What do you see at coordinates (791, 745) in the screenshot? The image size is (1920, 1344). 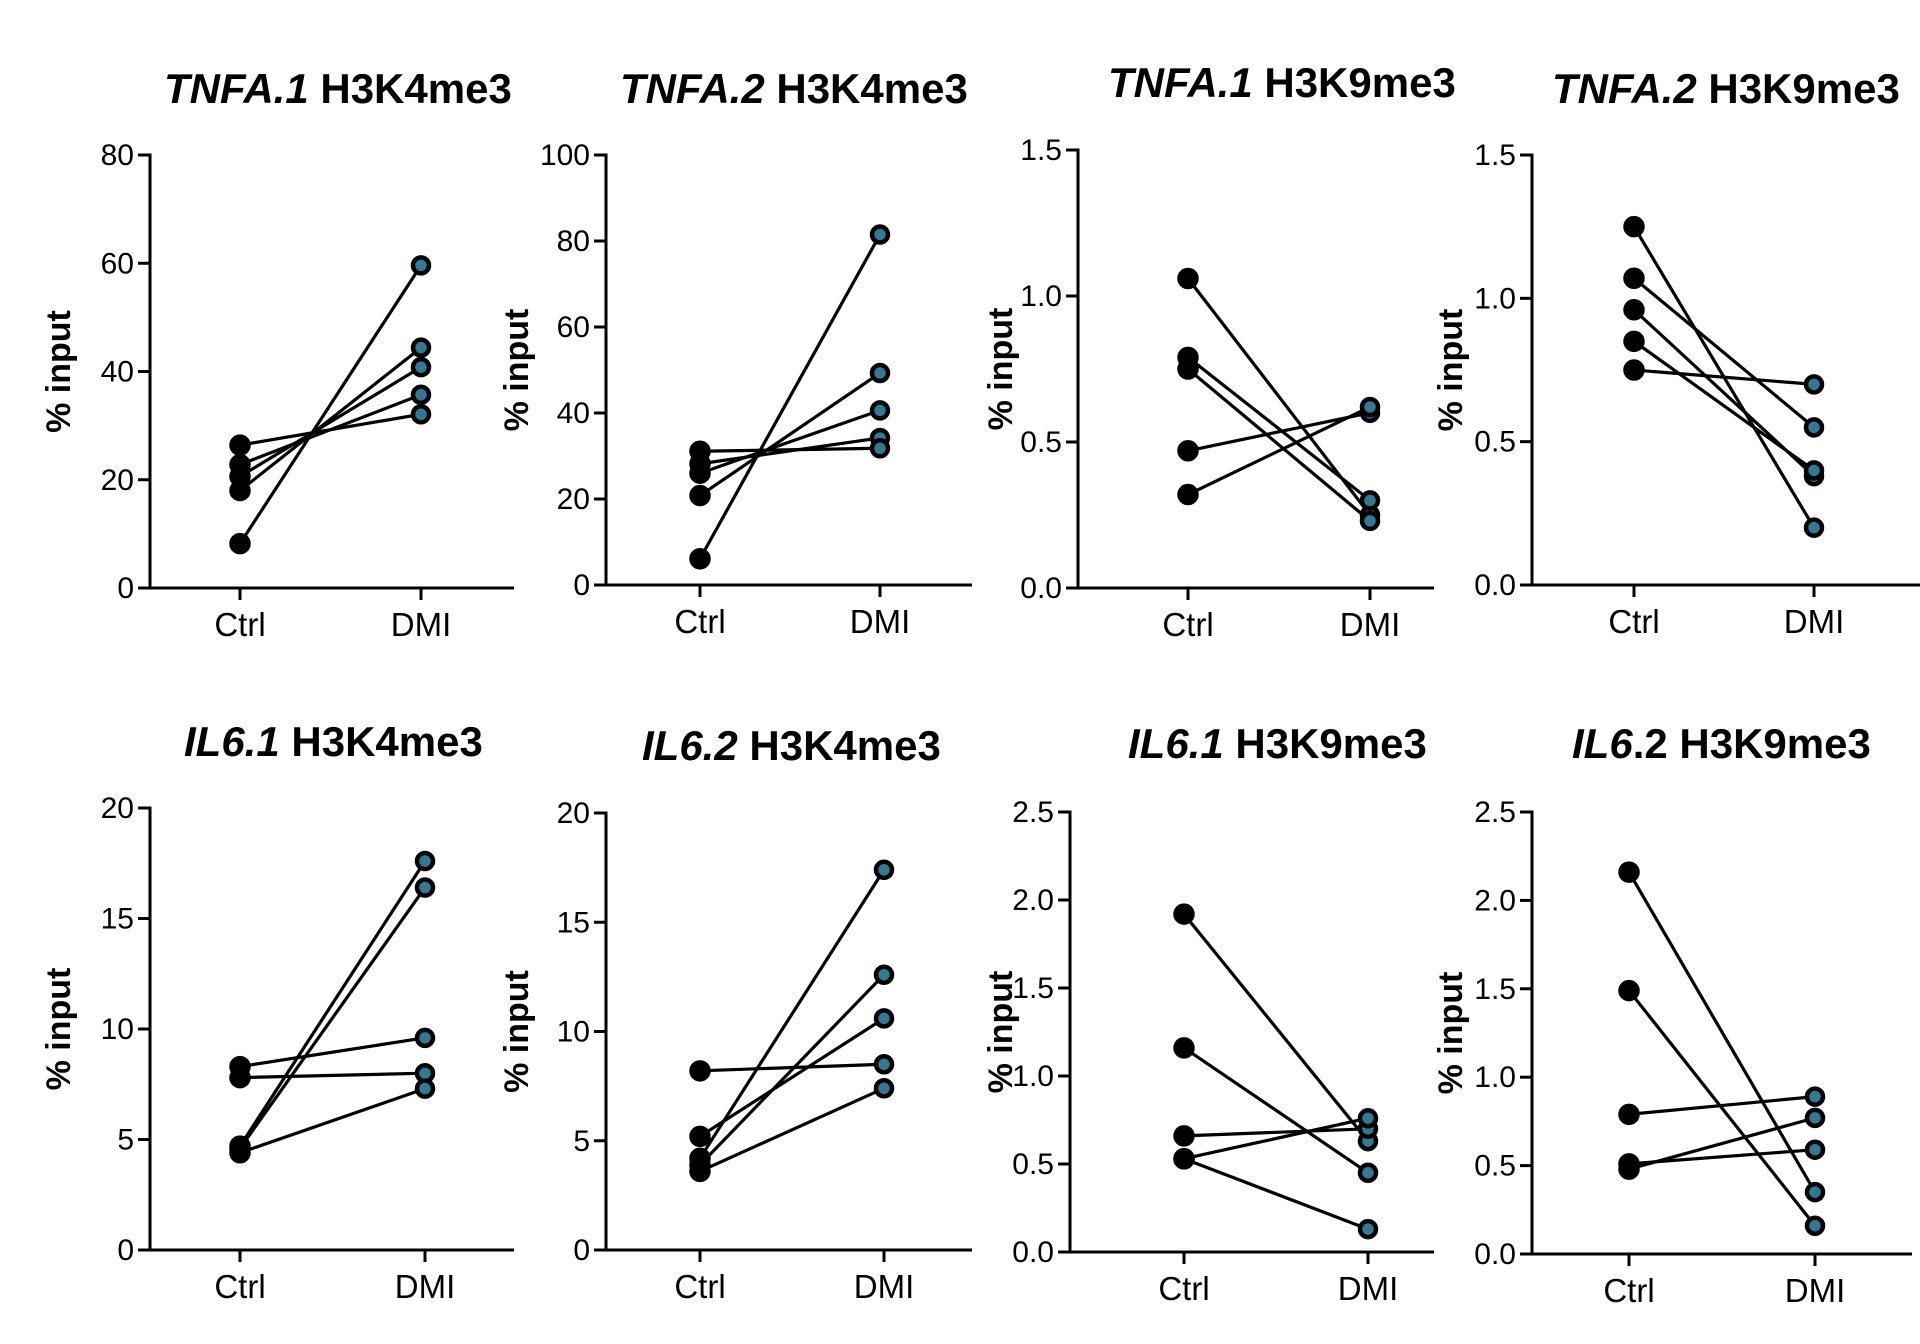 I see `chart-title: IL6.2 H3K4me3` at bounding box center [791, 745].